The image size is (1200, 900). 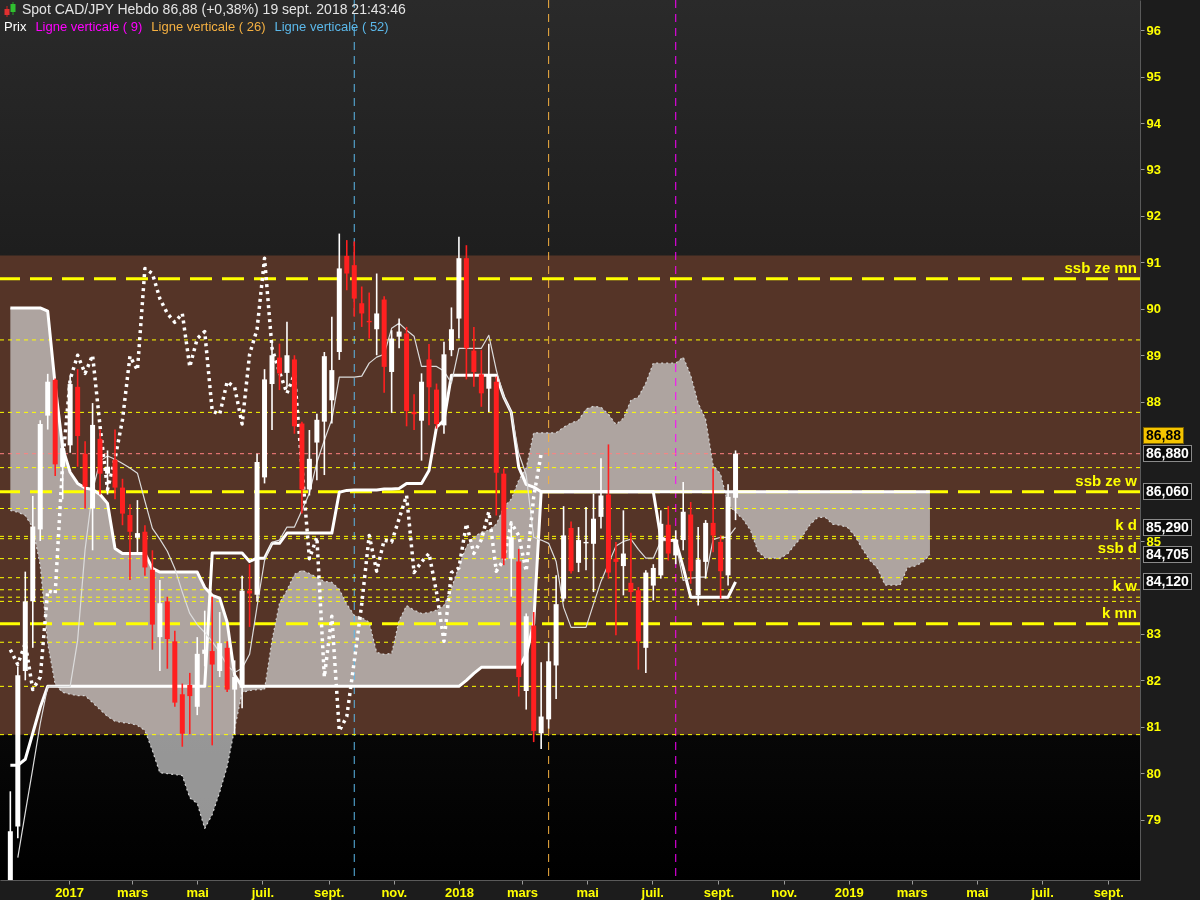 What do you see at coordinates (1125, 586) in the screenshot?
I see `ref-line-label: k w` at bounding box center [1125, 586].